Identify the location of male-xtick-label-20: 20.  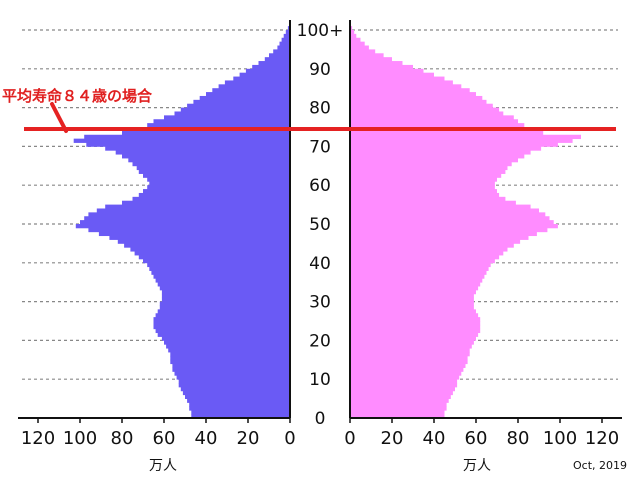
(248, 438).